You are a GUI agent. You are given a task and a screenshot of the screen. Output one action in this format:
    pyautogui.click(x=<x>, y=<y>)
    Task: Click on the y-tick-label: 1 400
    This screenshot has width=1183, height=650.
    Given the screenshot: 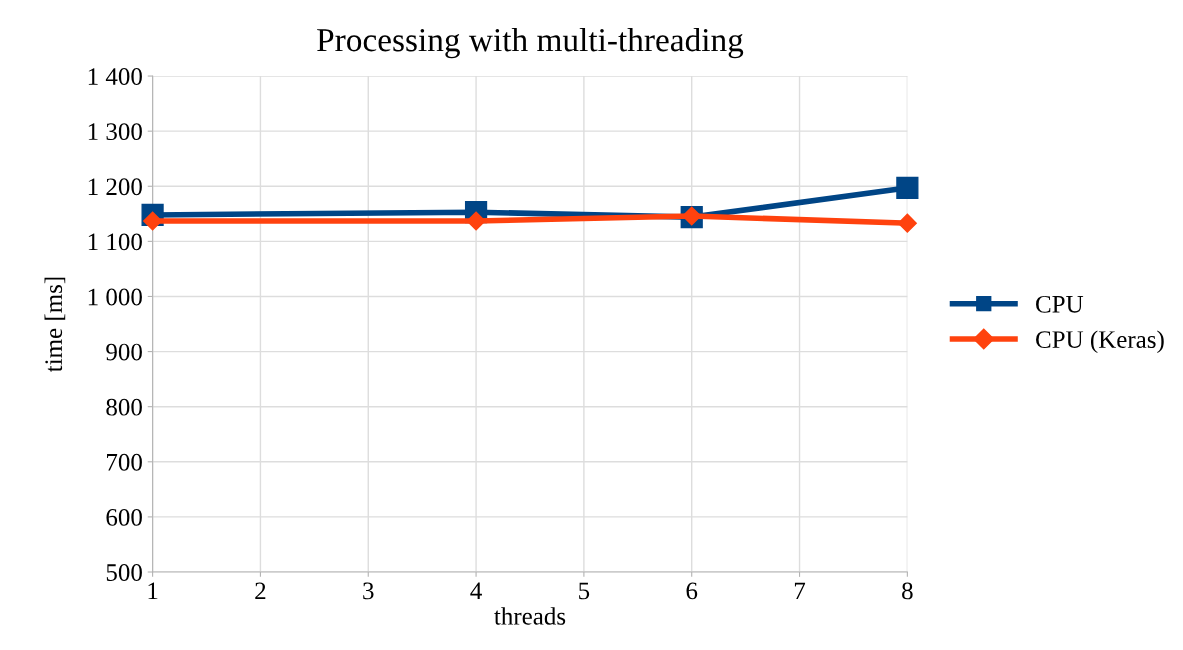 What is the action you would take?
    pyautogui.click(x=115, y=76)
    